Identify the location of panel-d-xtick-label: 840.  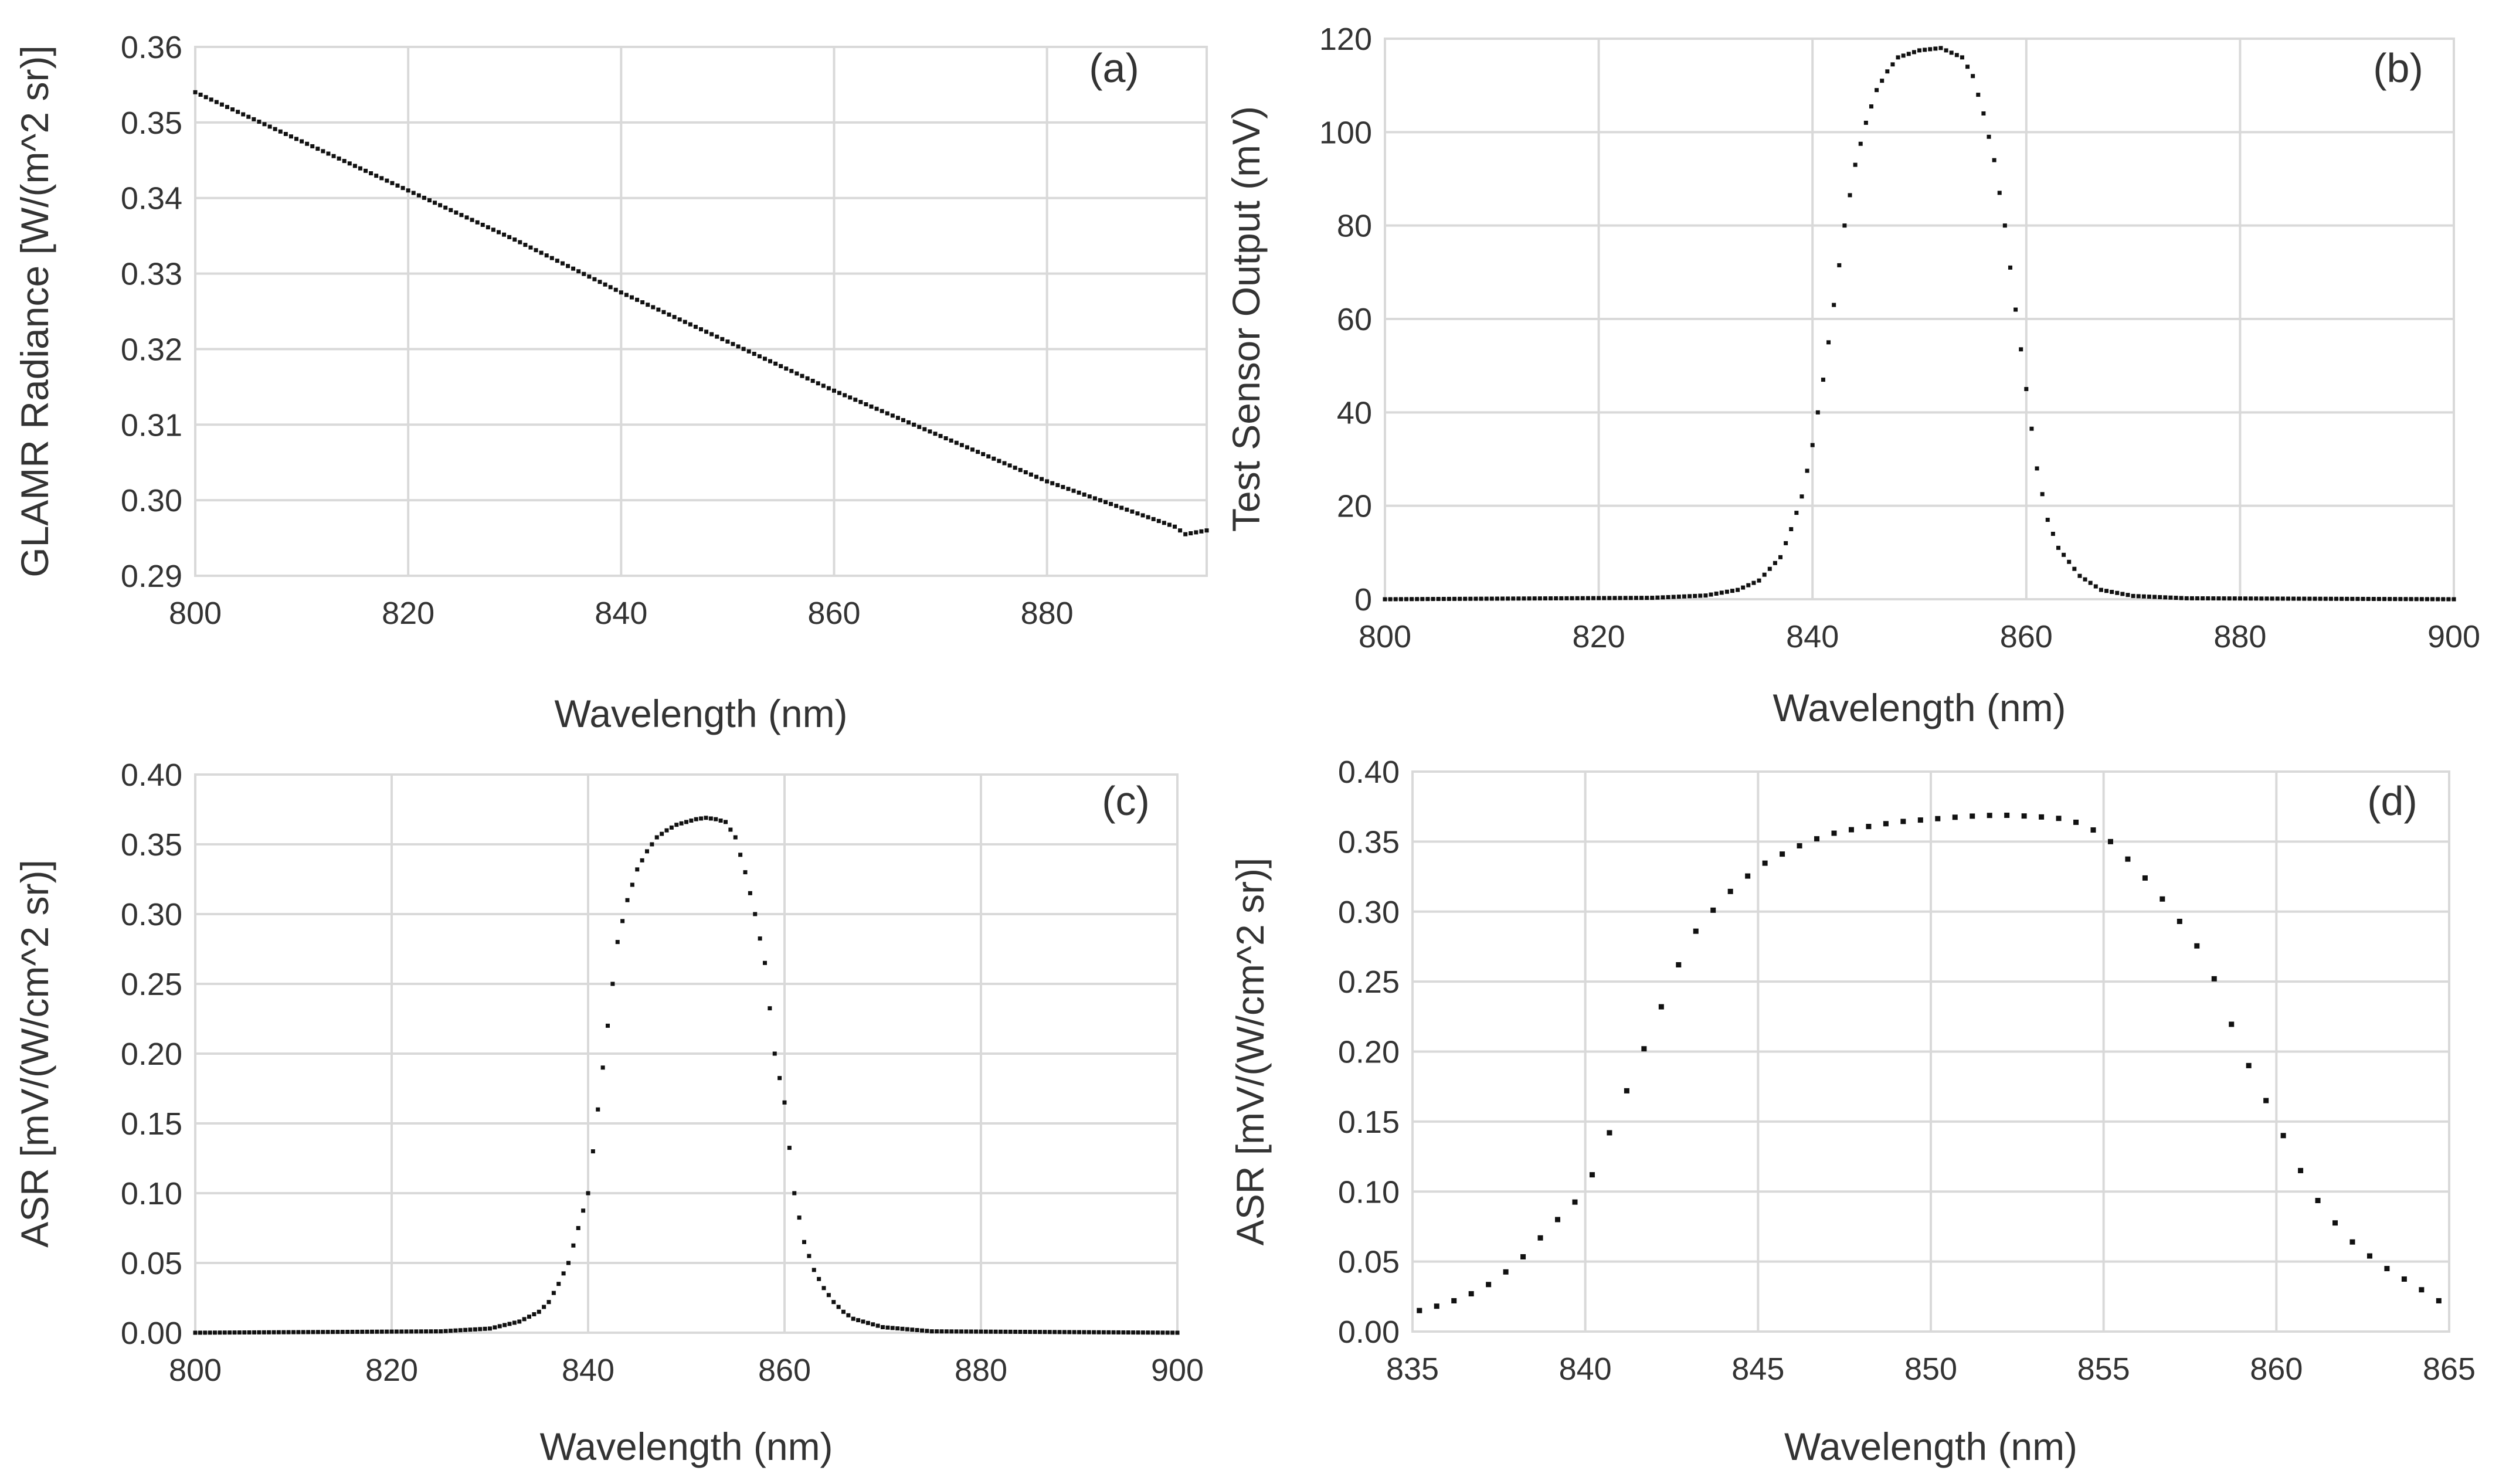
(1585, 1369).